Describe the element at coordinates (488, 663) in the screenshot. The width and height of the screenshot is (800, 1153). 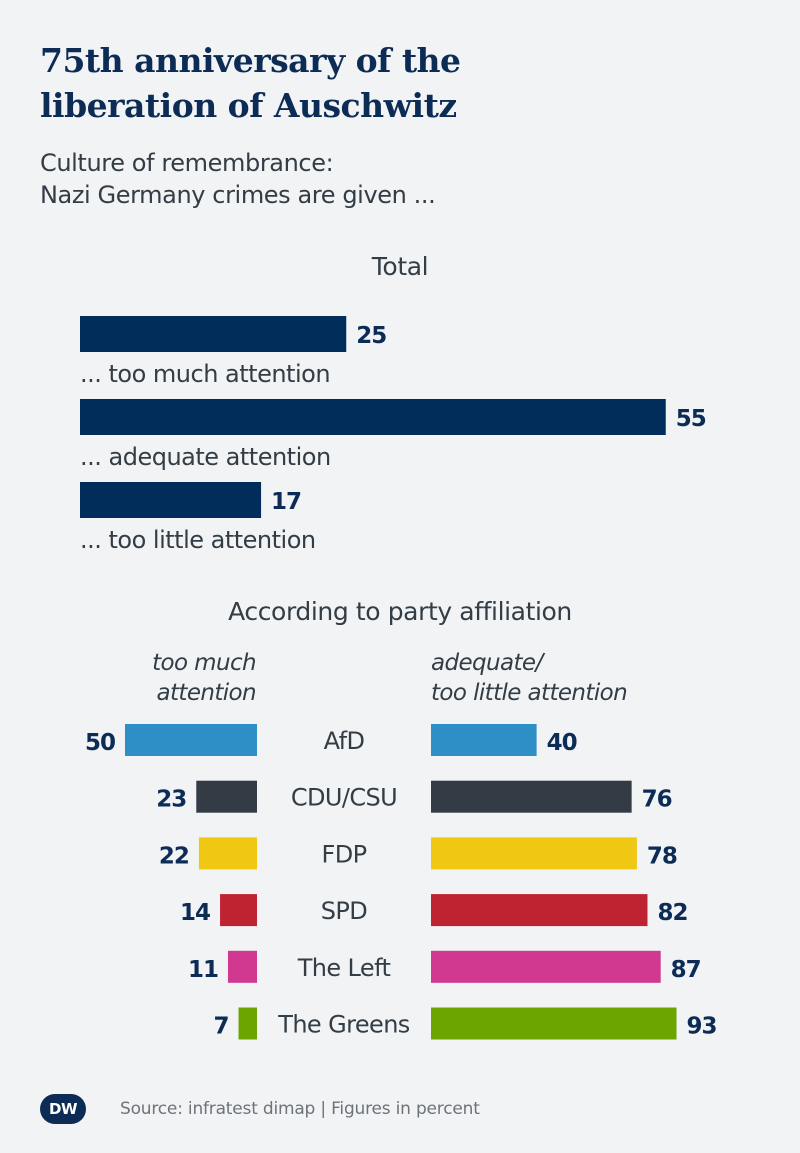
I see `right-header-line-1: adequate/` at that location.